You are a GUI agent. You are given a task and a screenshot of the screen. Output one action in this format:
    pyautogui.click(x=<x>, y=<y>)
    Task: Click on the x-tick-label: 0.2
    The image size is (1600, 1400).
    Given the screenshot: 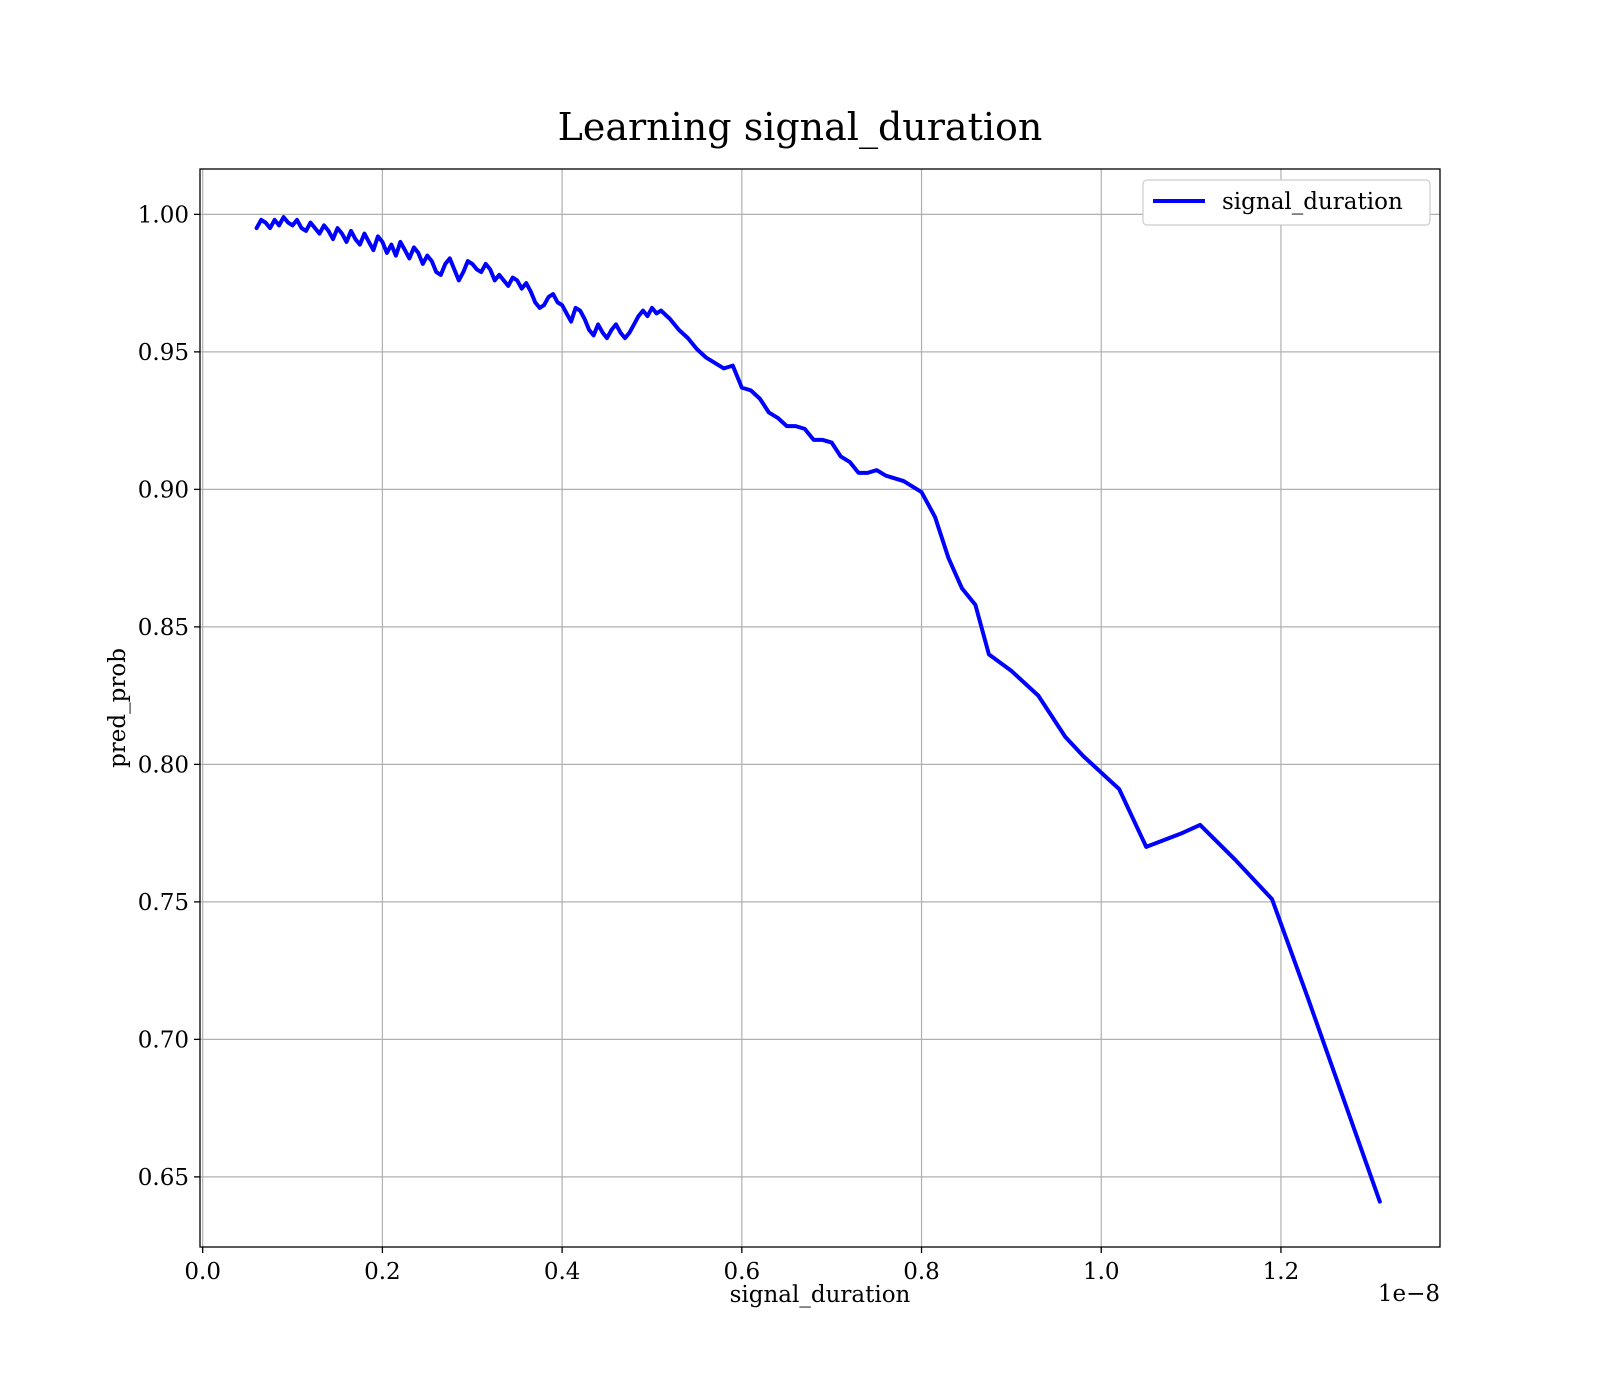 What is the action you would take?
    pyautogui.click(x=382, y=1272)
    